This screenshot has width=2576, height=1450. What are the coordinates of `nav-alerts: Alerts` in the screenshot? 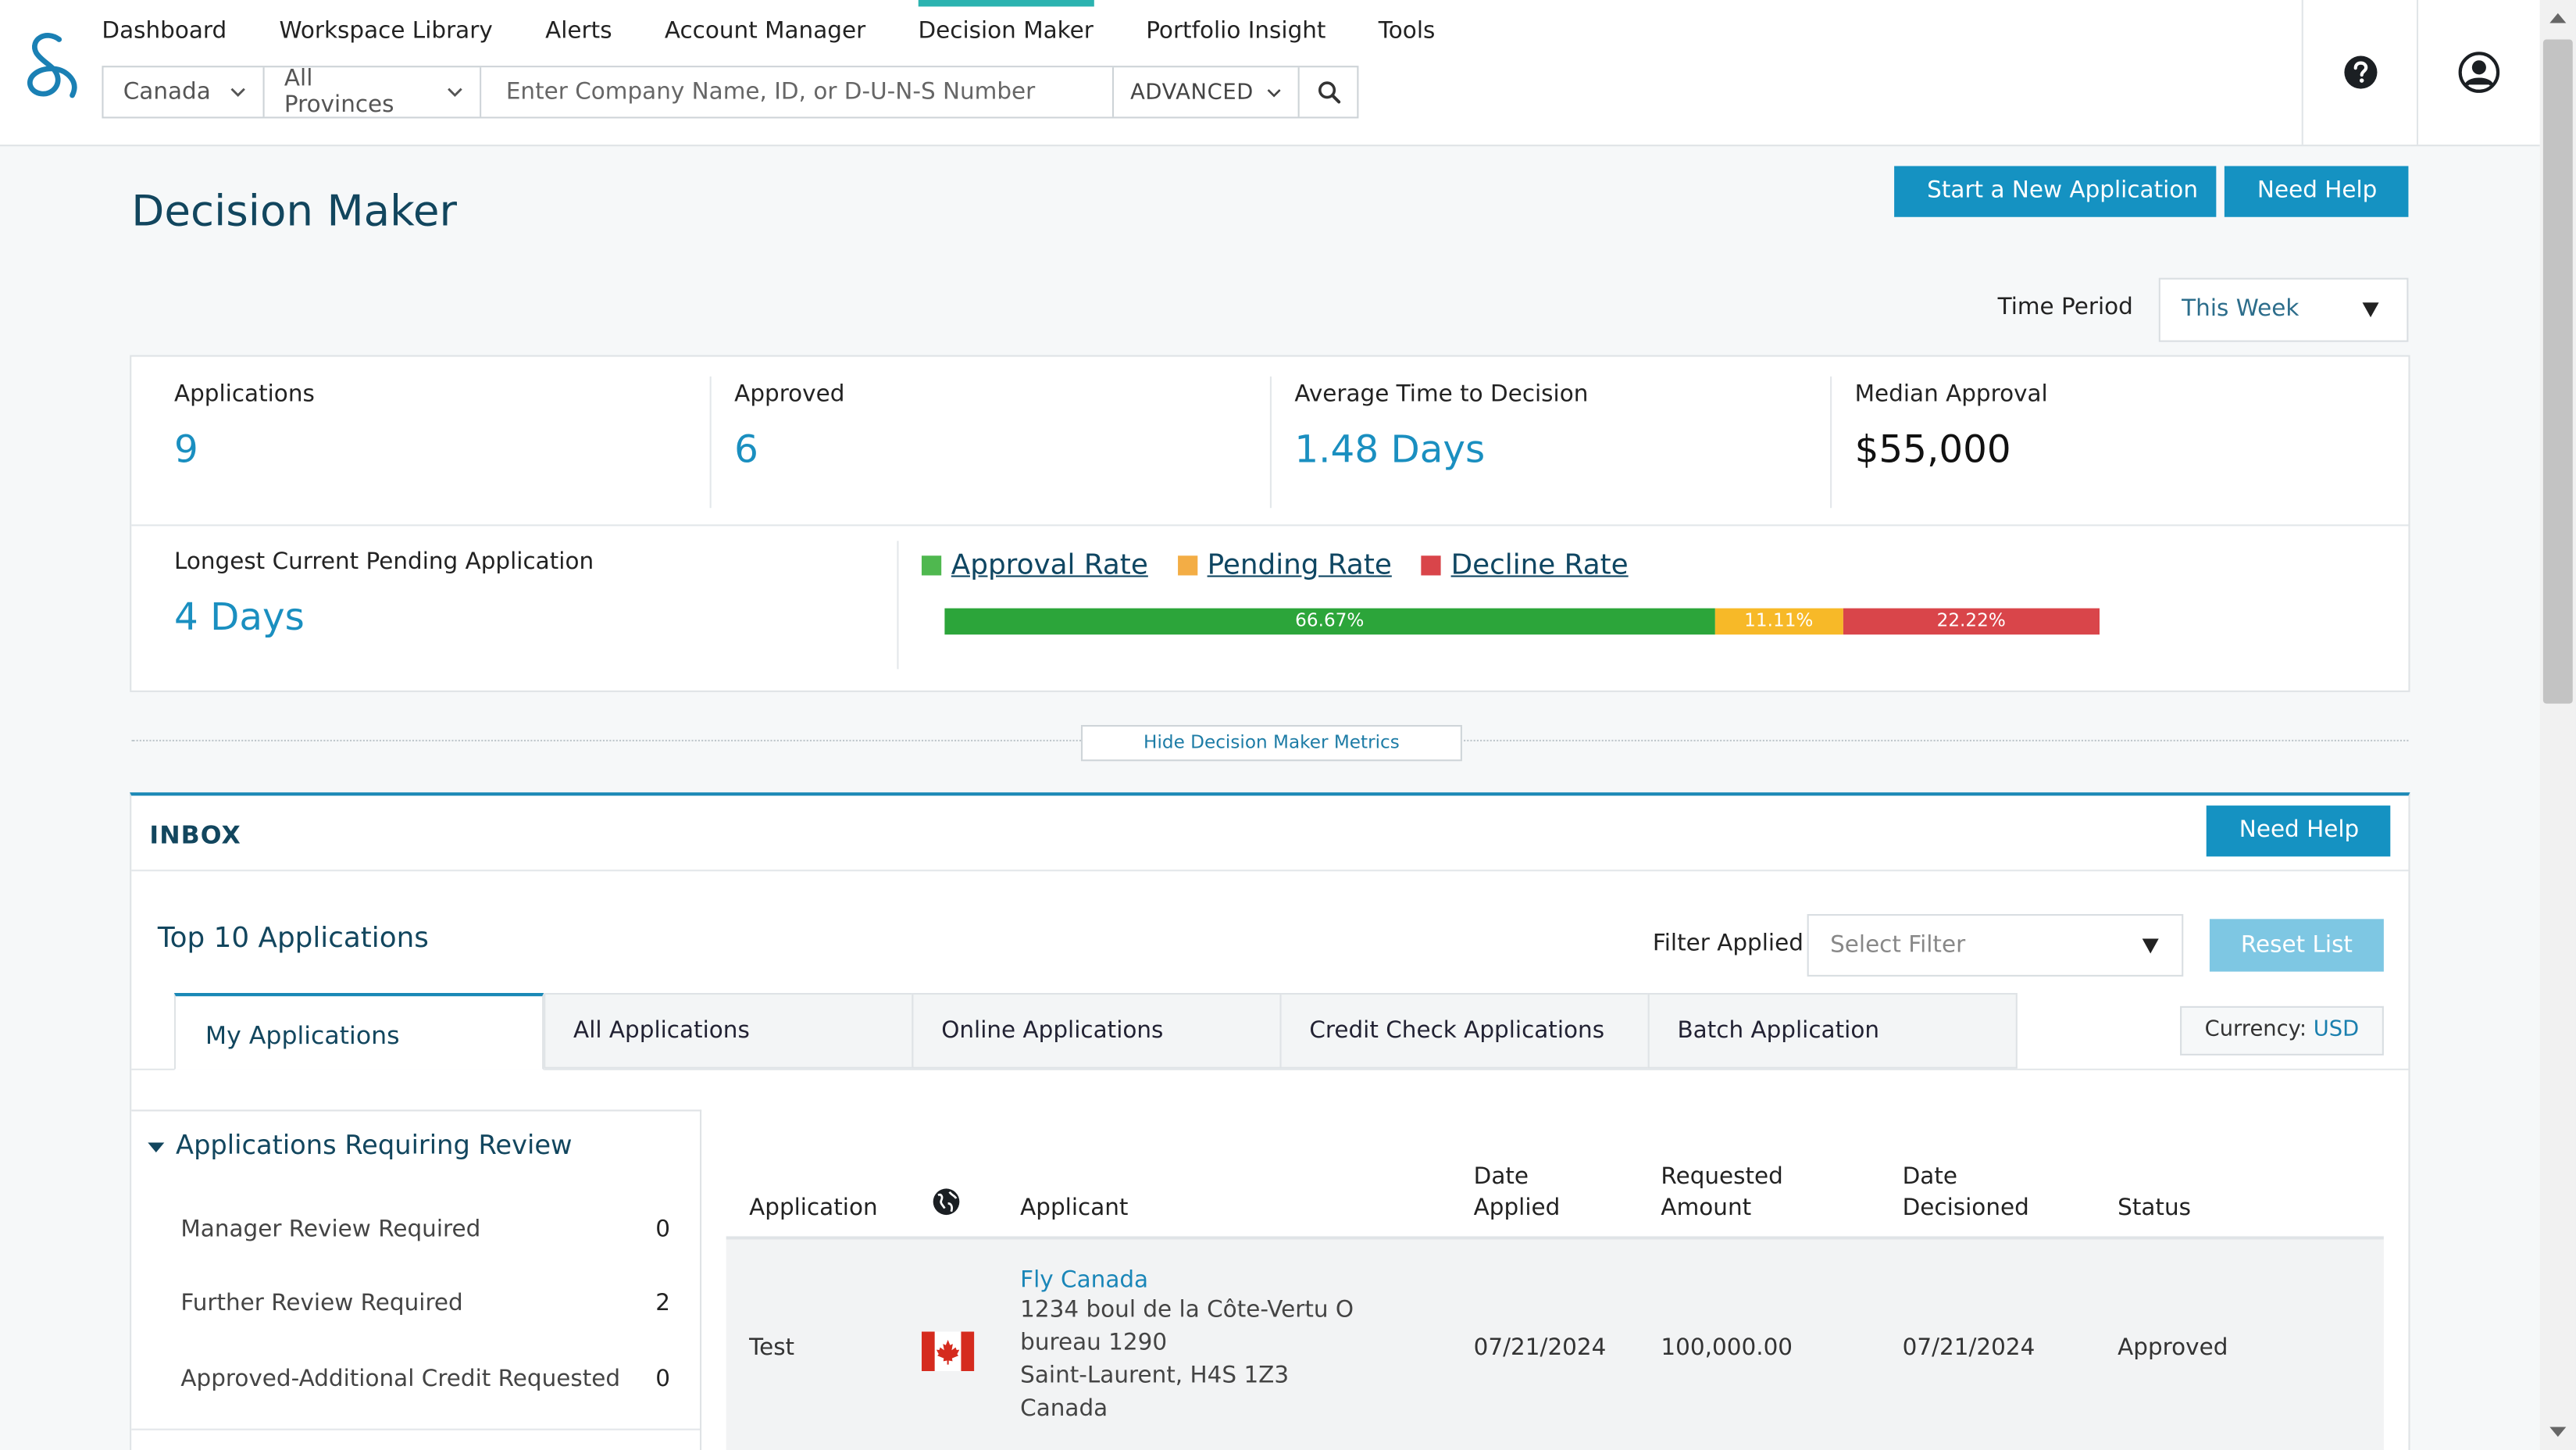 It's located at (578, 31).